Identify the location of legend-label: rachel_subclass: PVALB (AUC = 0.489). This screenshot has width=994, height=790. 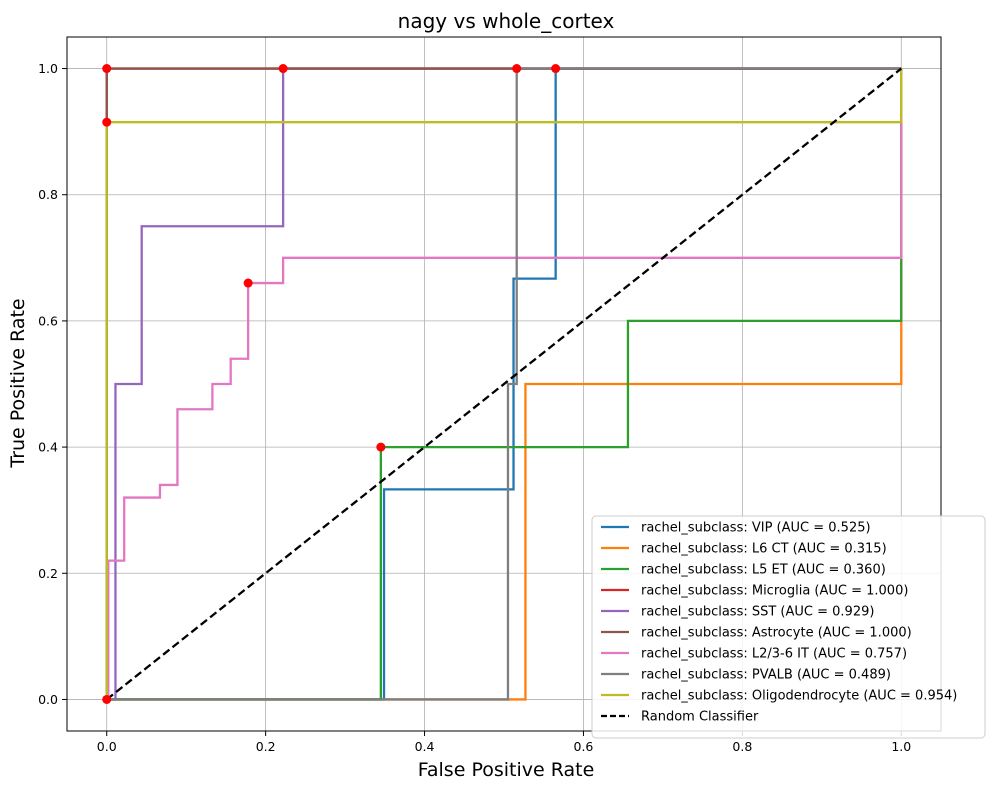
(766, 675).